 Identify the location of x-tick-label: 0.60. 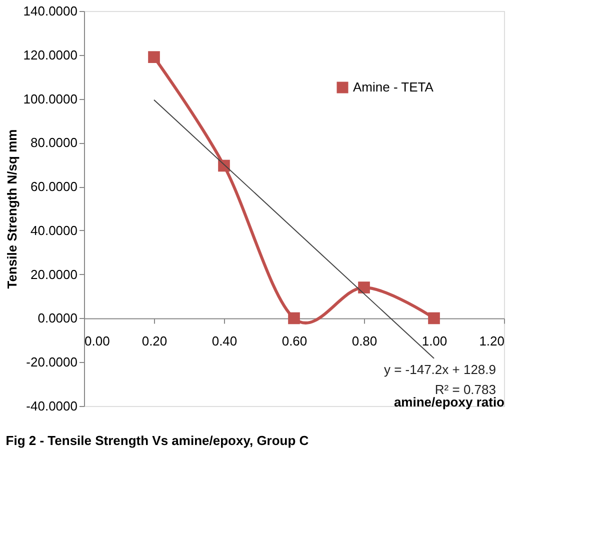
(295, 341).